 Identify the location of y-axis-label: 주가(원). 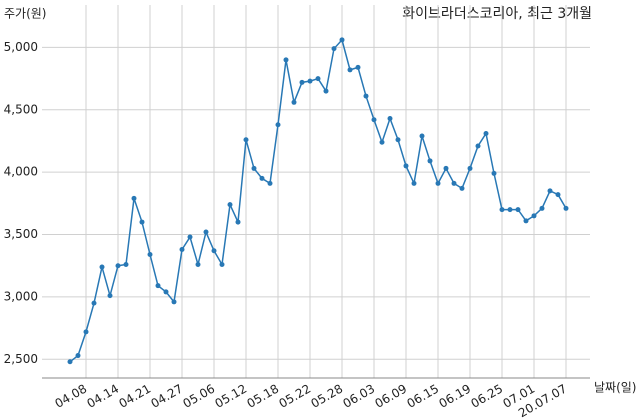
(25, 14).